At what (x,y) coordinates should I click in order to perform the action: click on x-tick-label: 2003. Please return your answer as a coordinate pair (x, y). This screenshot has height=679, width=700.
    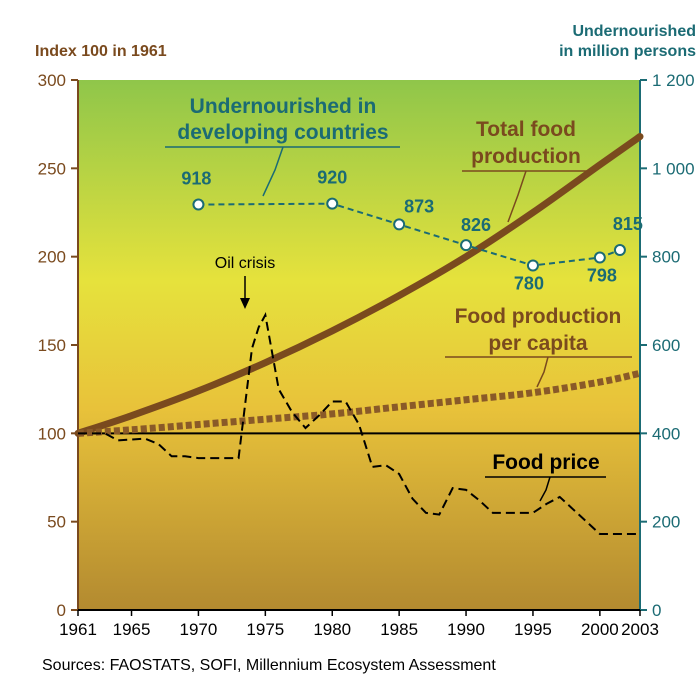
    Looking at the image, I should click on (640, 629).